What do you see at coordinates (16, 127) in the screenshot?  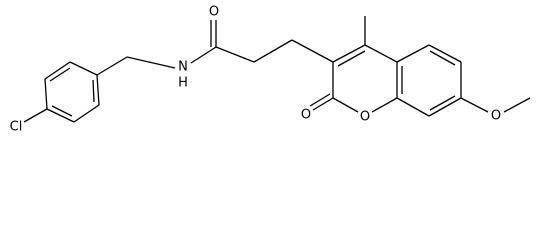 I see `atom-label: Cl` at bounding box center [16, 127].